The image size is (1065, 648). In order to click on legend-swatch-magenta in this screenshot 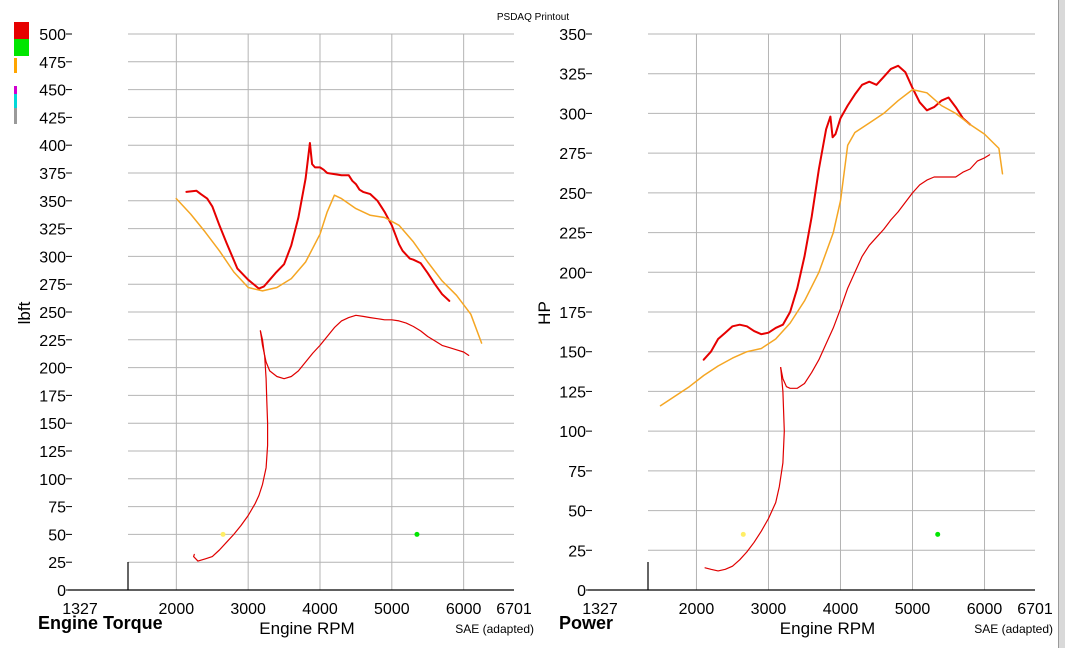, I will do `click(15, 93)`.